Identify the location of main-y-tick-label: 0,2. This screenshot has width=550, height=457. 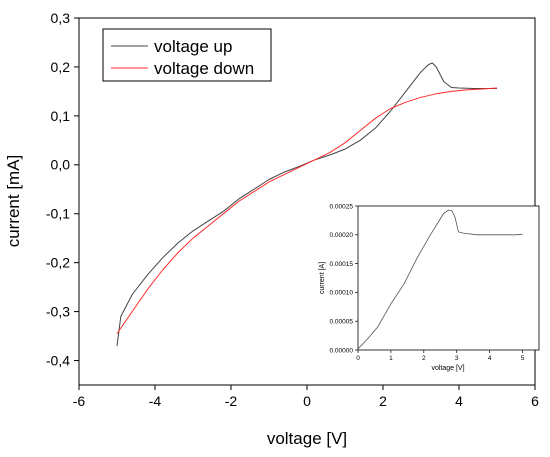
(61, 67).